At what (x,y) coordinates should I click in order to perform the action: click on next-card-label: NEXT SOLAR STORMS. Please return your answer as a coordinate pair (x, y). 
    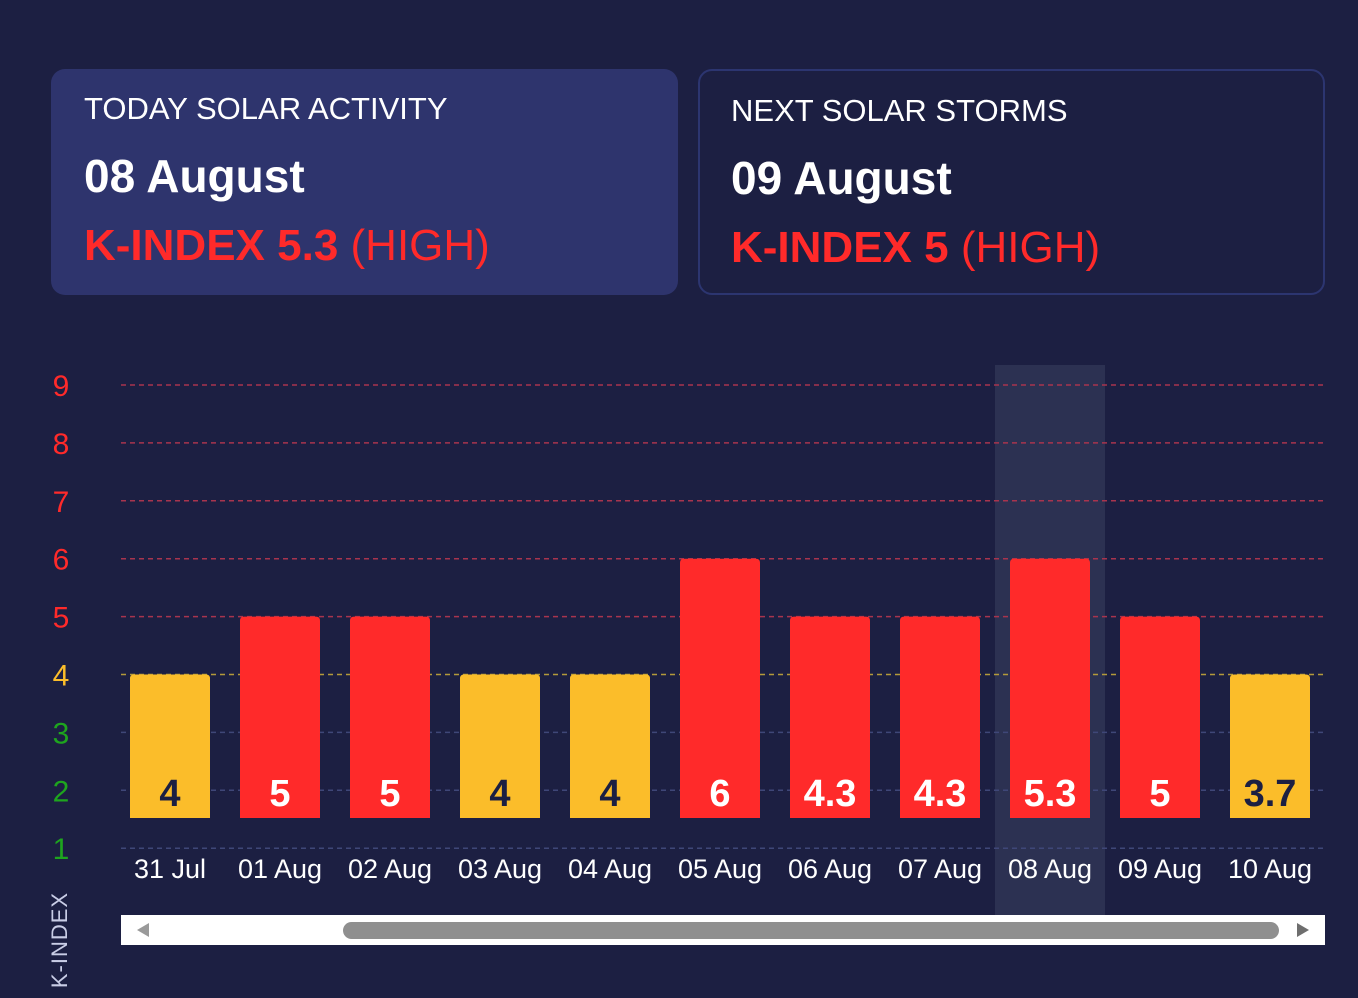
    Looking at the image, I should click on (899, 110).